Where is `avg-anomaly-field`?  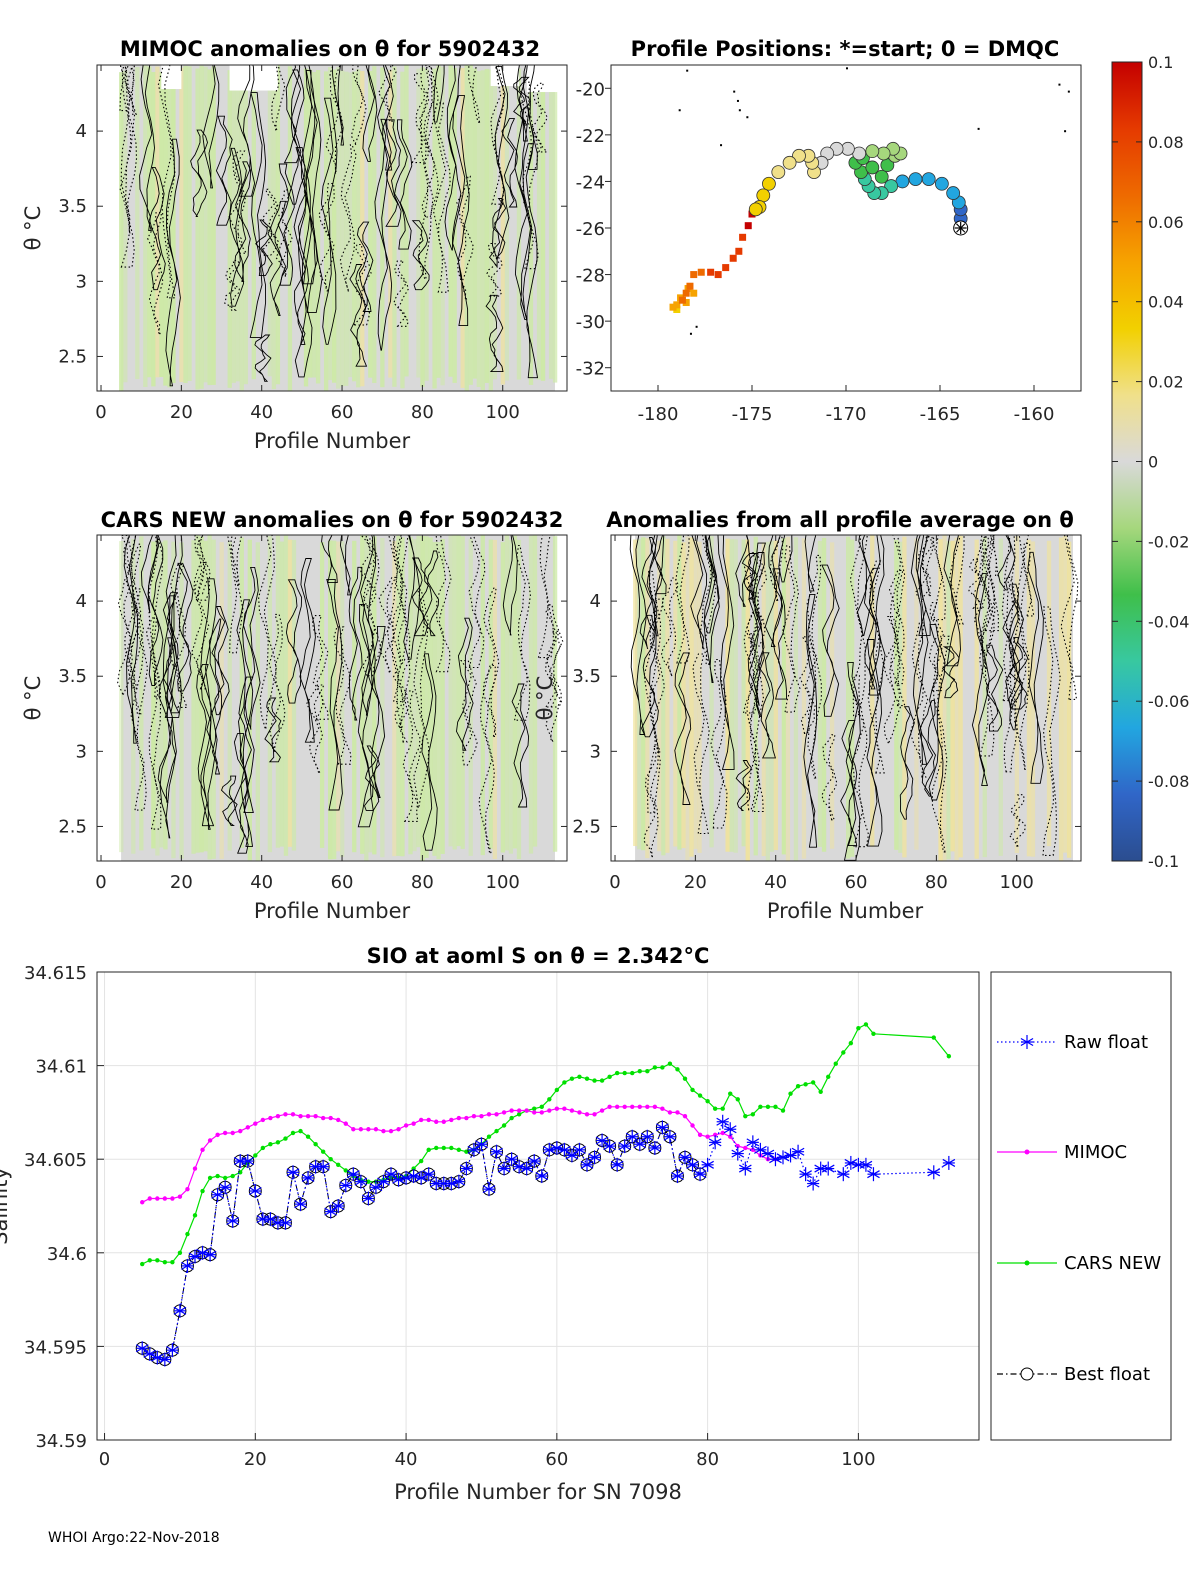 avg-anomaly-field is located at coordinates (854, 698).